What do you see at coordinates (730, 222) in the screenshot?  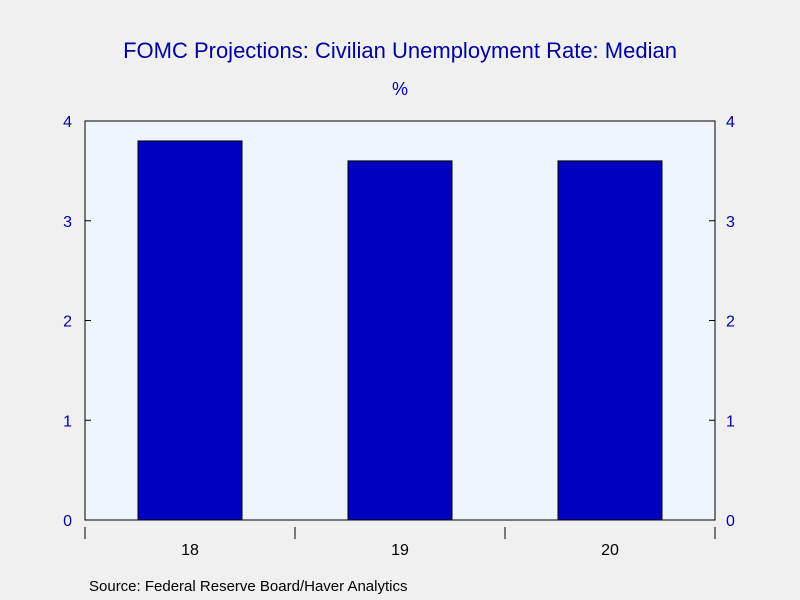 I see `y-tick-label-right: 3` at bounding box center [730, 222].